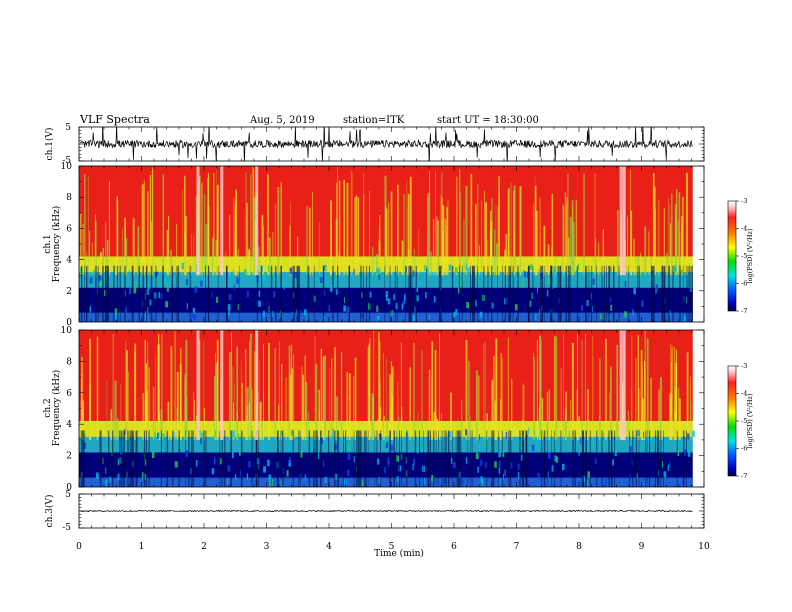  What do you see at coordinates (732, 421) in the screenshot?
I see `ch2-colorbar-gradient` at bounding box center [732, 421].